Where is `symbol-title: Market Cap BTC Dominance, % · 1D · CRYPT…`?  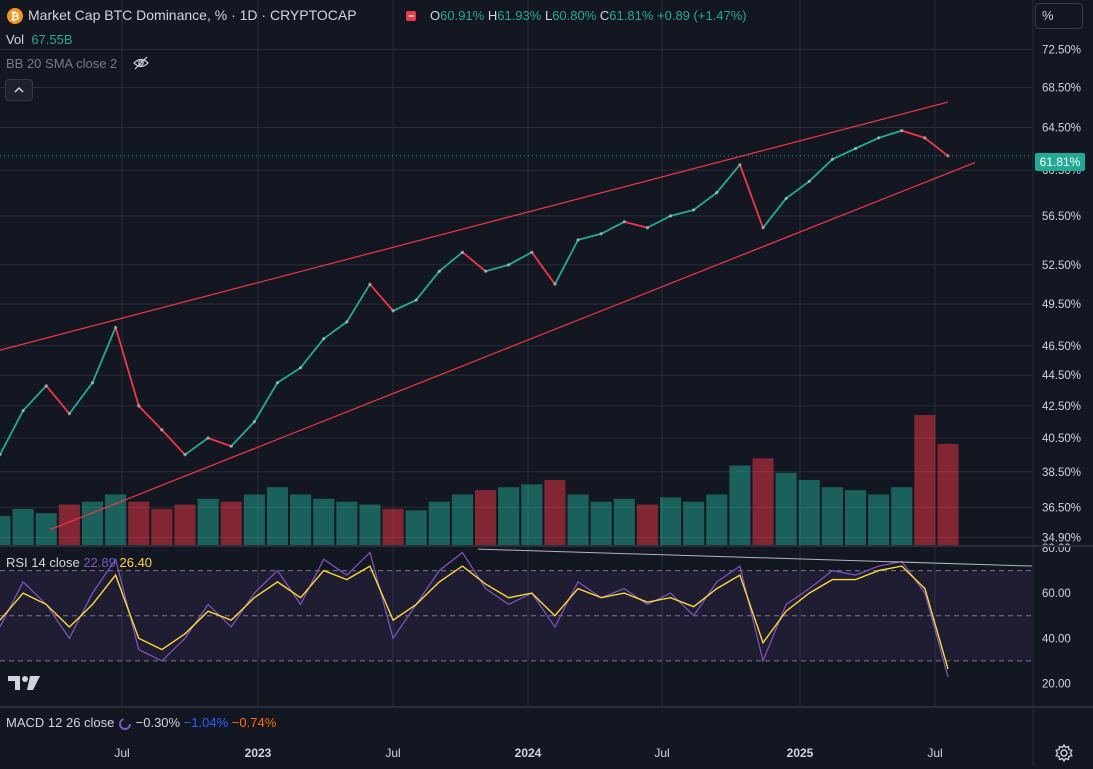
symbol-title: Market Cap BTC Dominance, % · 1D · CRYPT… is located at coordinates (192, 15).